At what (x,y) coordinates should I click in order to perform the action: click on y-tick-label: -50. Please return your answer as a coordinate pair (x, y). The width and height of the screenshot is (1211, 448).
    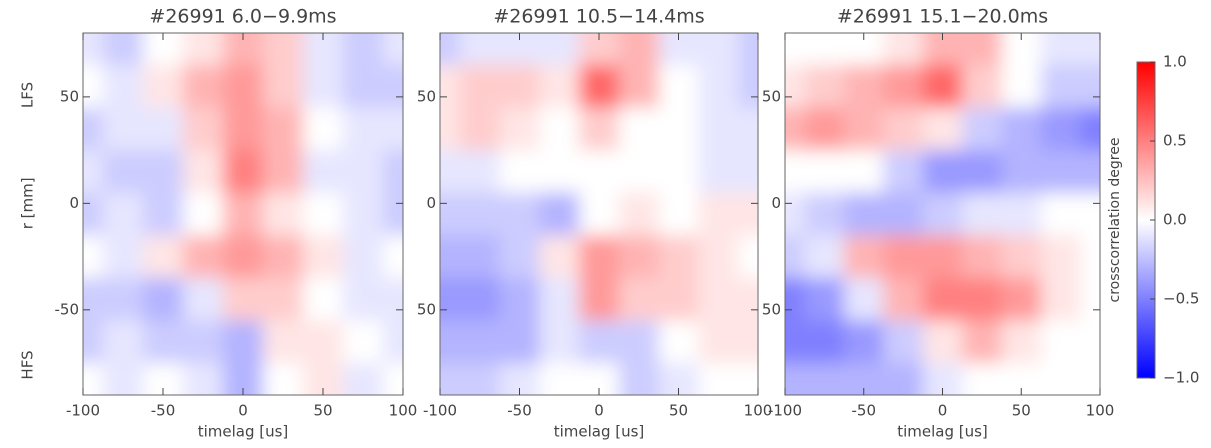
    Looking at the image, I should click on (67, 309).